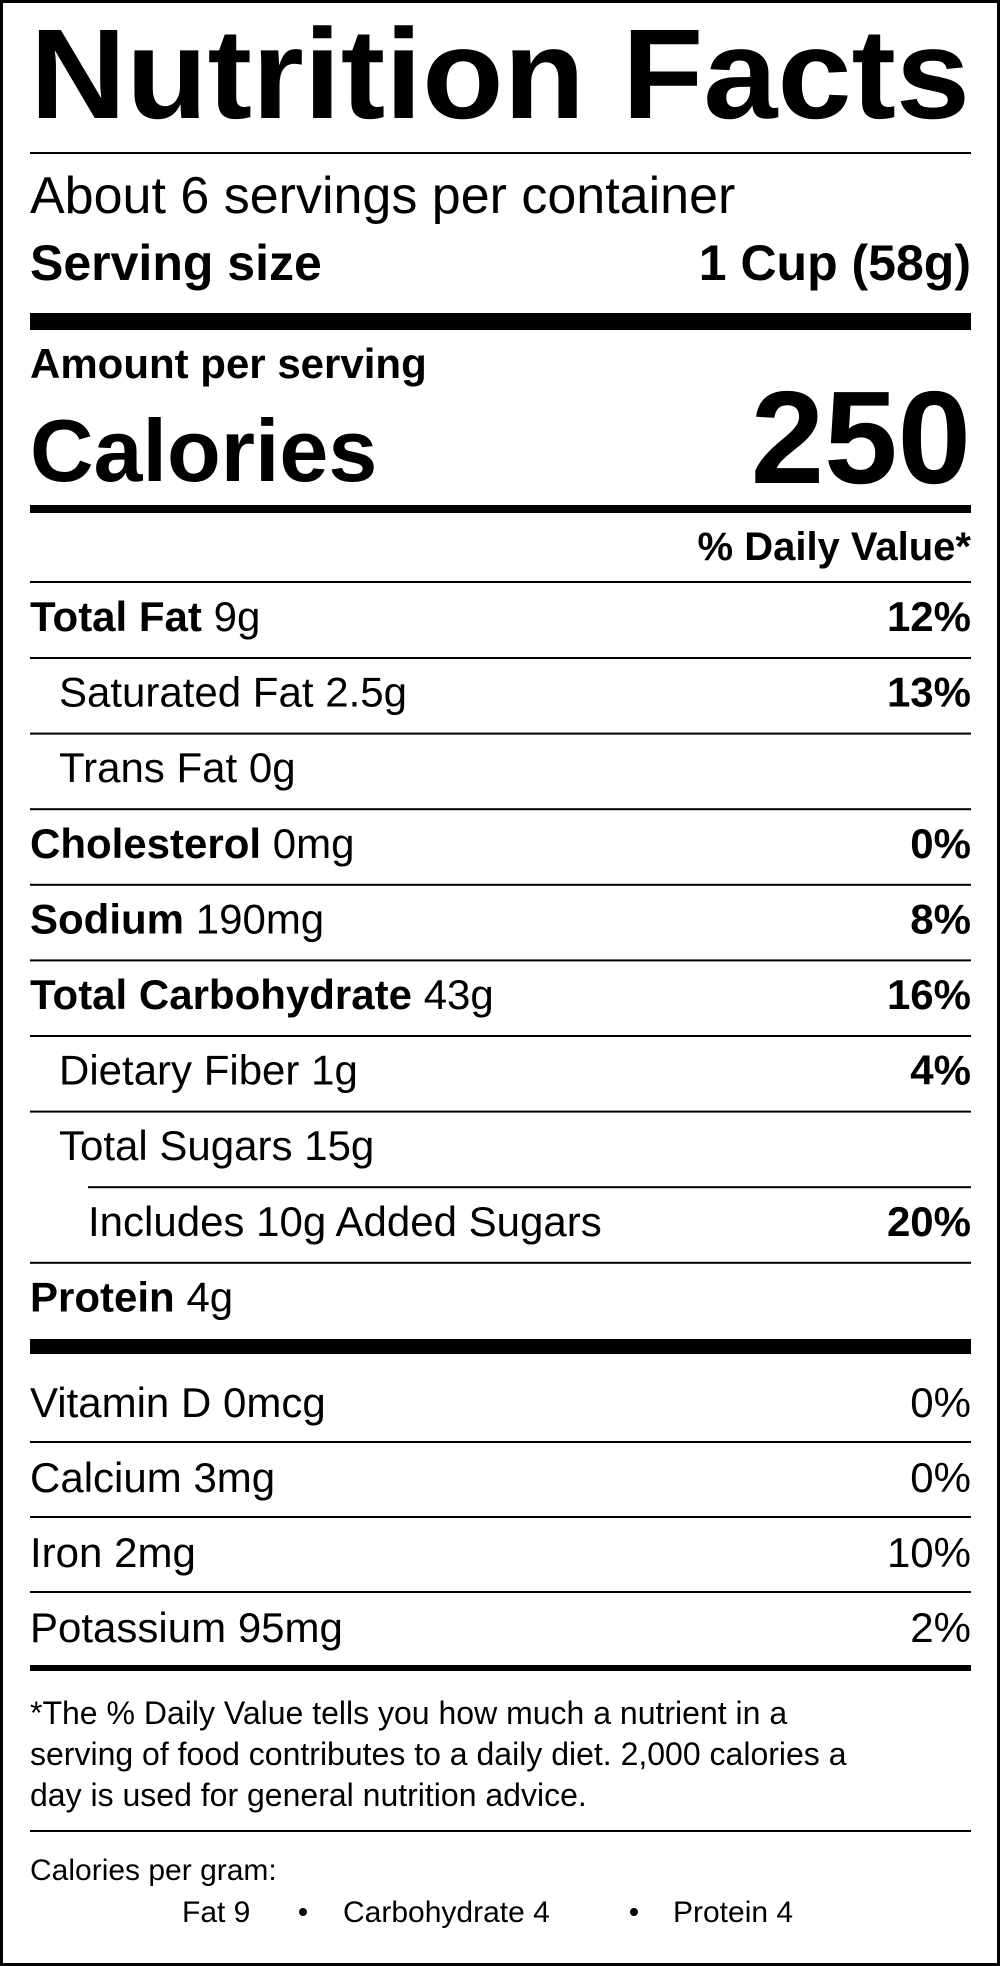 The width and height of the screenshot is (1000, 1966). What do you see at coordinates (209, 1296) in the screenshot?
I see `nutrient-amount: 4g` at bounding box center [209, 1296].